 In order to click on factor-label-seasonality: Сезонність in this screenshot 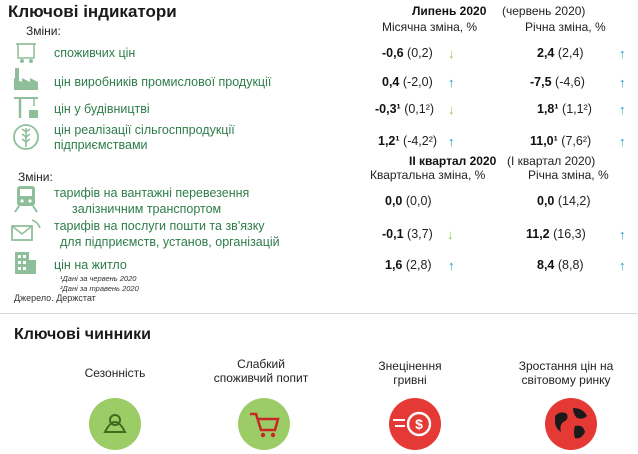, I will do `click(115, 373)`.